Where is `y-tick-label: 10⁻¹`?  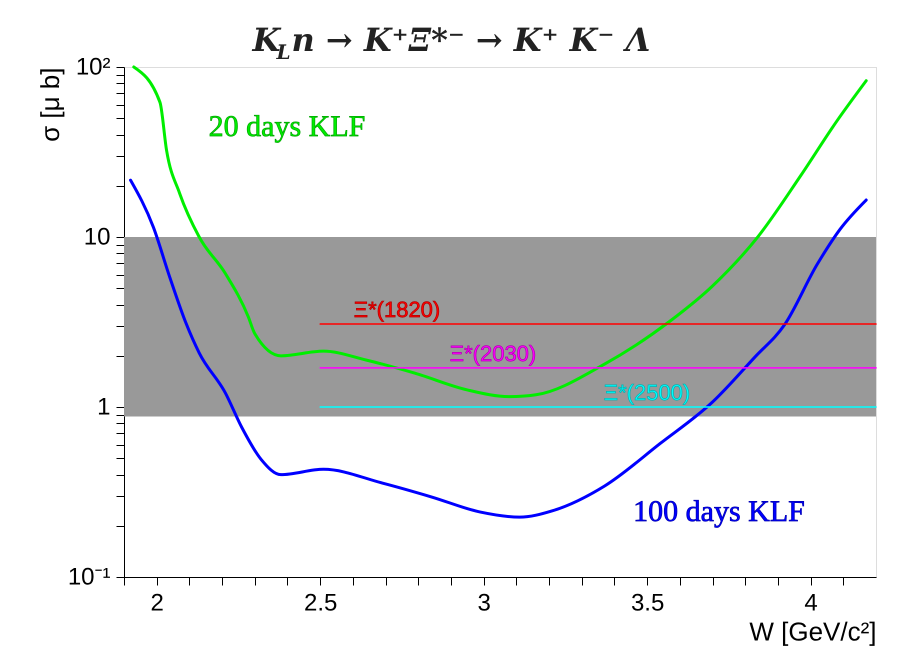
y-tick-label: 10⁻¹ is located at coordinates (89, 577).